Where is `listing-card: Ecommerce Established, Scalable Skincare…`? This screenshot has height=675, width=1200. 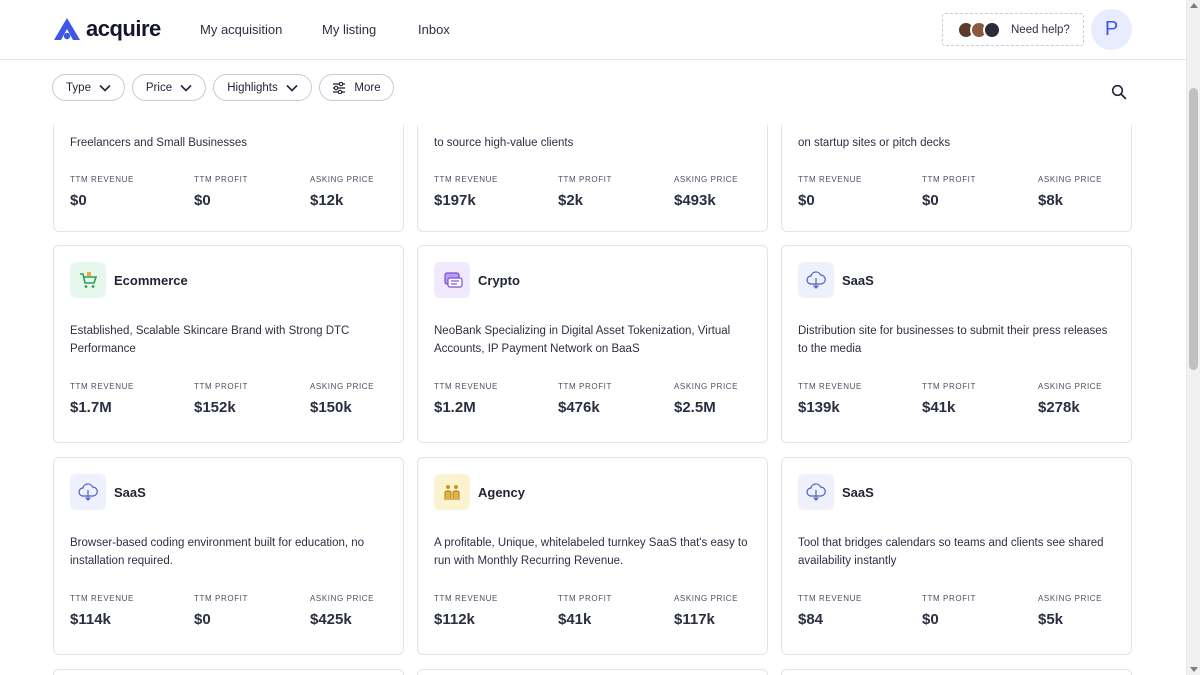
listing-card: Ecommerce Established, Scalable Skincare… is located at coordinates (228, 344).